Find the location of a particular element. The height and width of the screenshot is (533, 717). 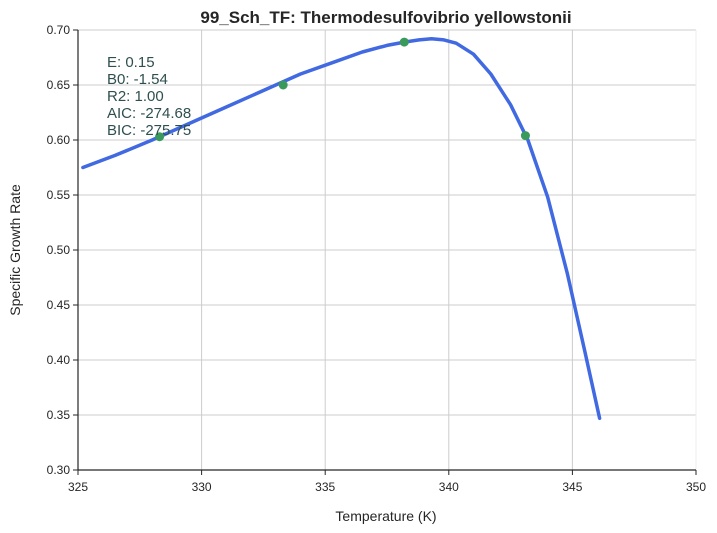

y-tick-label: 0.50 is located at coordinates (59, 250).